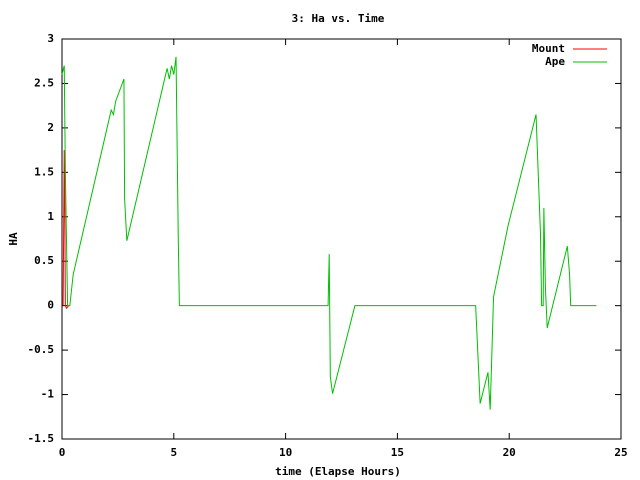  Describe the element at coordinates (44, 260) in the screenshot. I see `y-tick-label: 0.5` at that location.